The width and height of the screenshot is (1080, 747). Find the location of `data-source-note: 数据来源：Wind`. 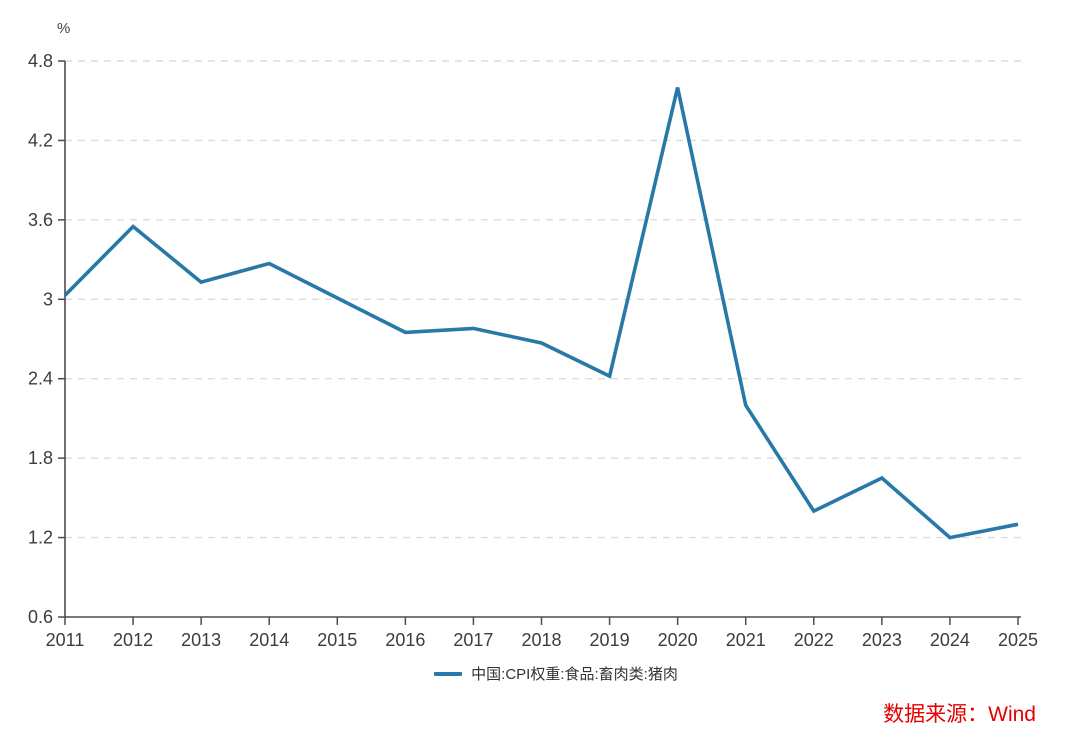

data-source-note: 数据来源：Wind is located at coordinates (959, 714).